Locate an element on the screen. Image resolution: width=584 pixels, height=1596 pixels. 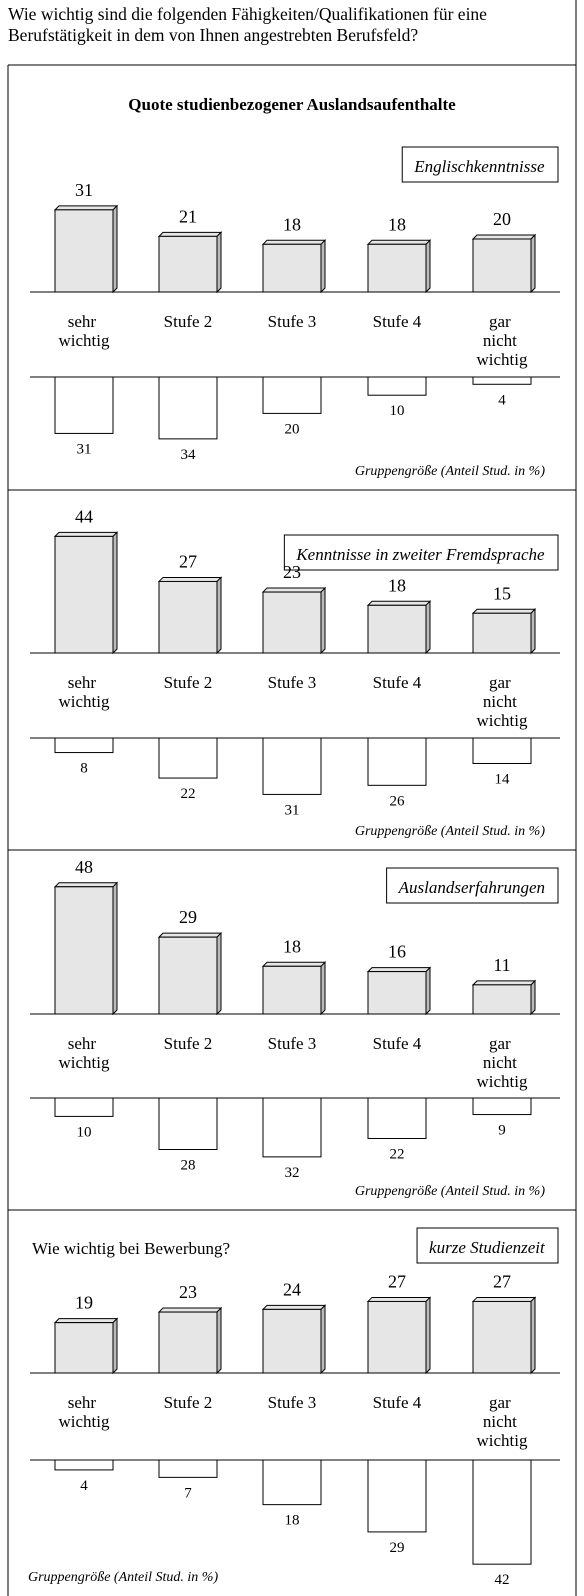
value-label: 11 is located at coordinates (501, 965).